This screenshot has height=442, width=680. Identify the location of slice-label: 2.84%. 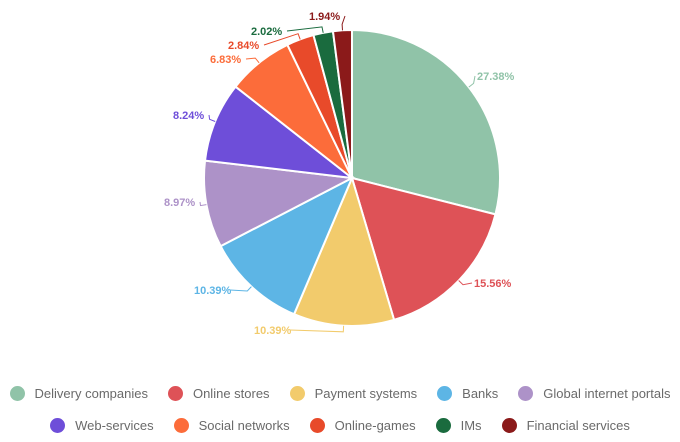
(243, 46).